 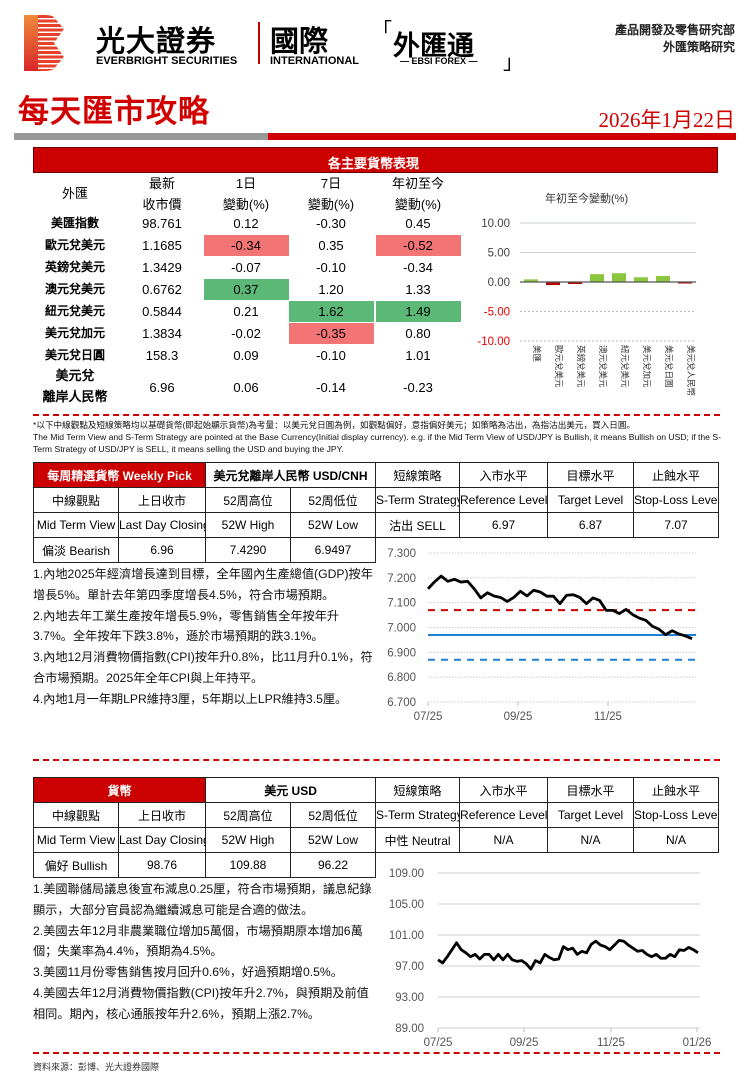 I want to click on row-d7: 1.62, so click(x=331, y=311).